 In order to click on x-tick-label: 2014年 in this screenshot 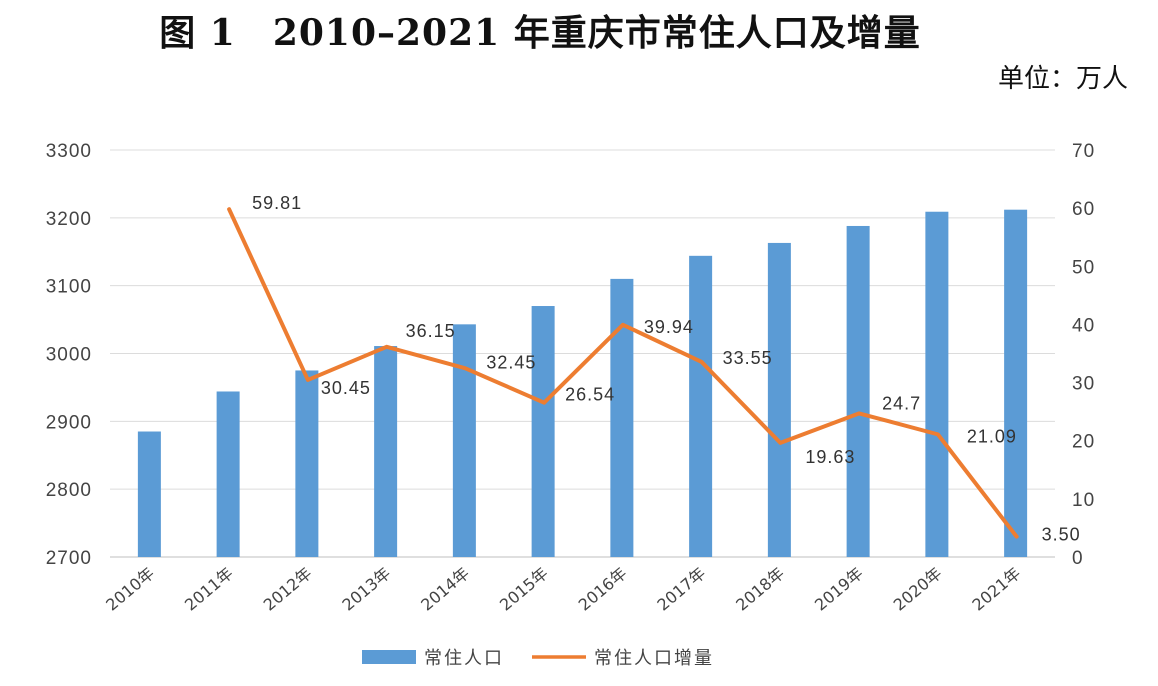, I will do `click(445, 589)`.